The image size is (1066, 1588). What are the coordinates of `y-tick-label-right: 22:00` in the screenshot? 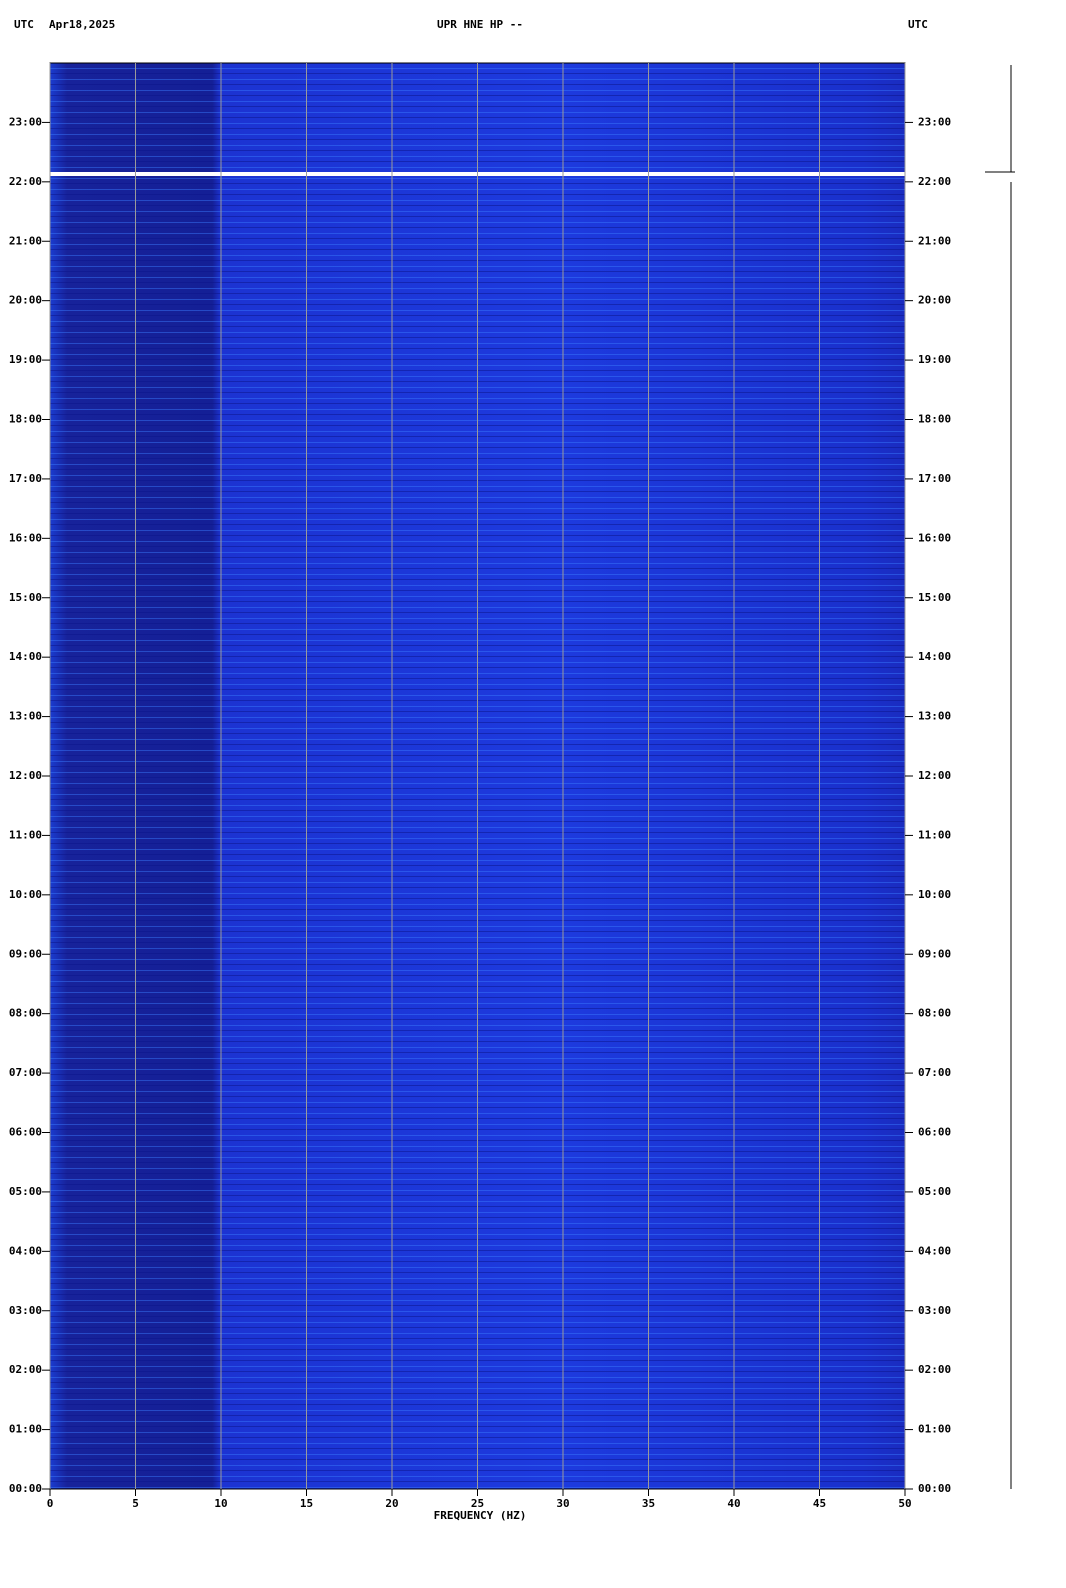 It's located at (934, 181).